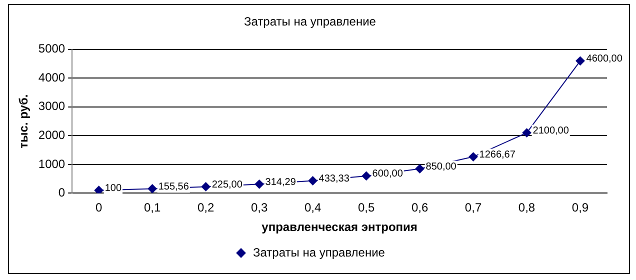  I want to click on x-tick-label: 0,1, so click(152, 207).